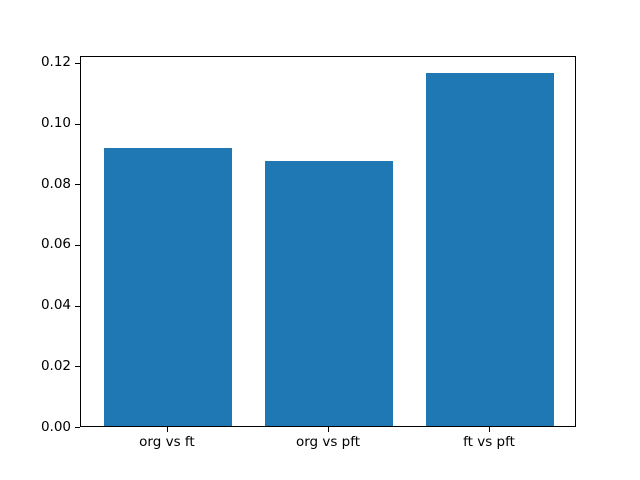  What do you see at coordinates (77, 185) in the screenshot?
I see `y-tick-0.08` at bounding box center [77, 185].